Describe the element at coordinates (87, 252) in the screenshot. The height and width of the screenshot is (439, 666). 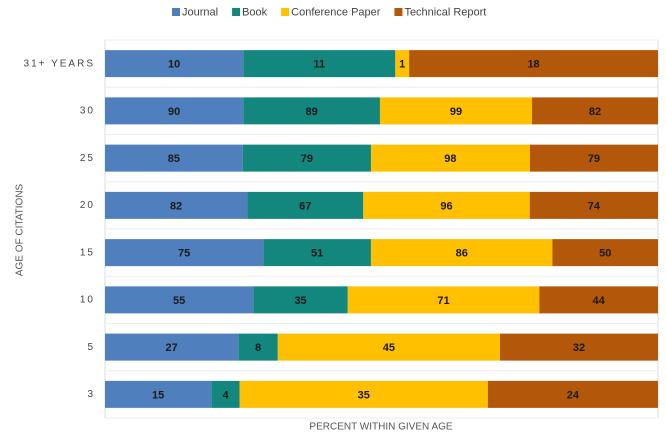
I see `y-tick-label: 15` at that location.